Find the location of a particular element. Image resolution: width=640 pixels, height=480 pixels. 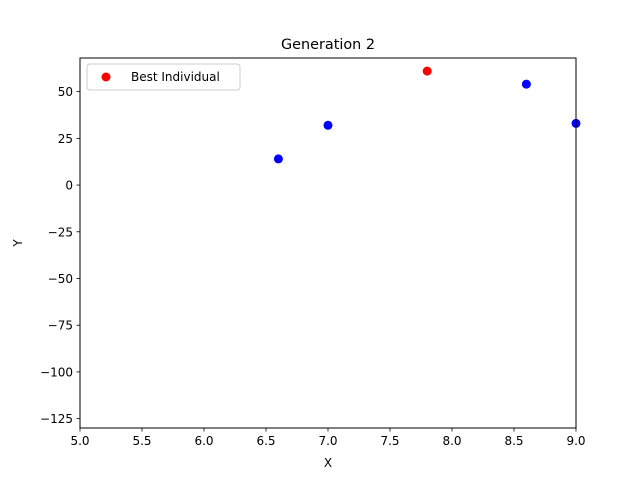

y-tick-label: 25 is located at coordinates (65, 139).